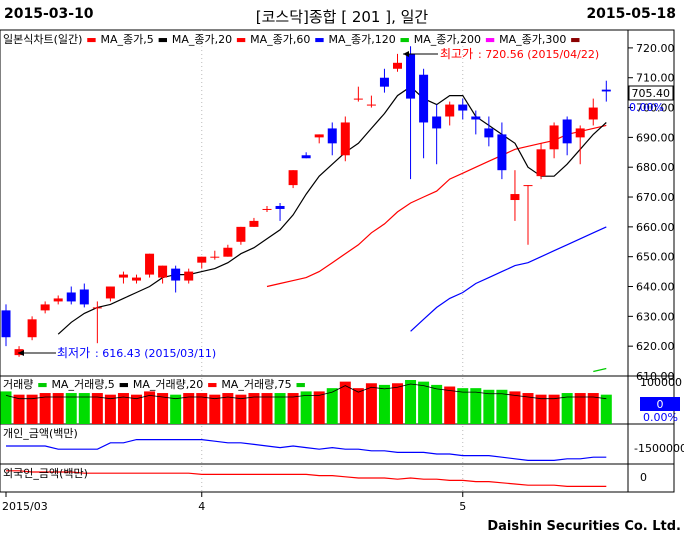  Describe the element at coordinates (655, 197) in the screenshot. I see `y-tick-label: 670.00` at that location.